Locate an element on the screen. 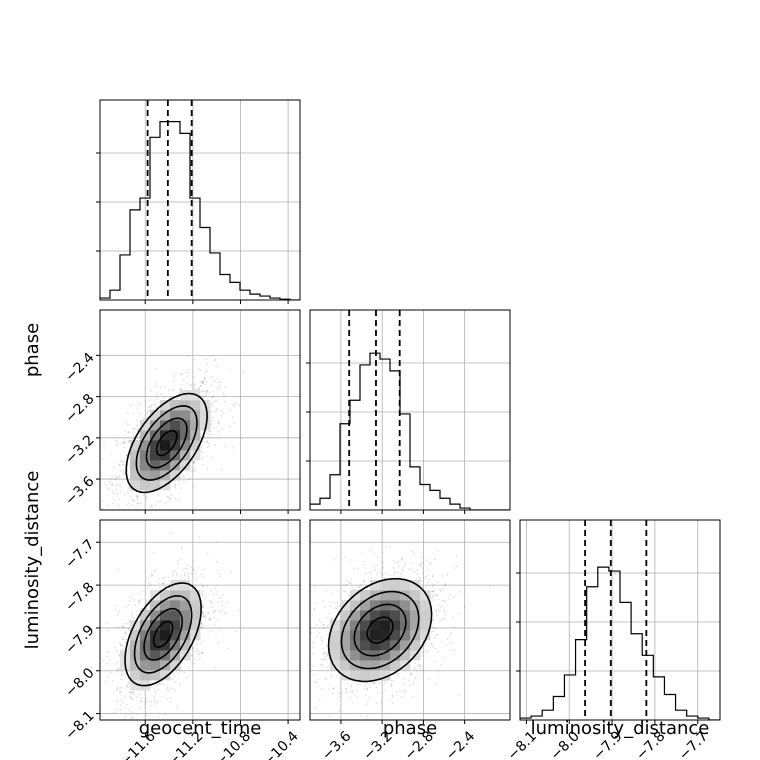 This screenshot has width=760, height=760. ytick-label-phase-3: −2.4 is located at coordinates (79, 367).